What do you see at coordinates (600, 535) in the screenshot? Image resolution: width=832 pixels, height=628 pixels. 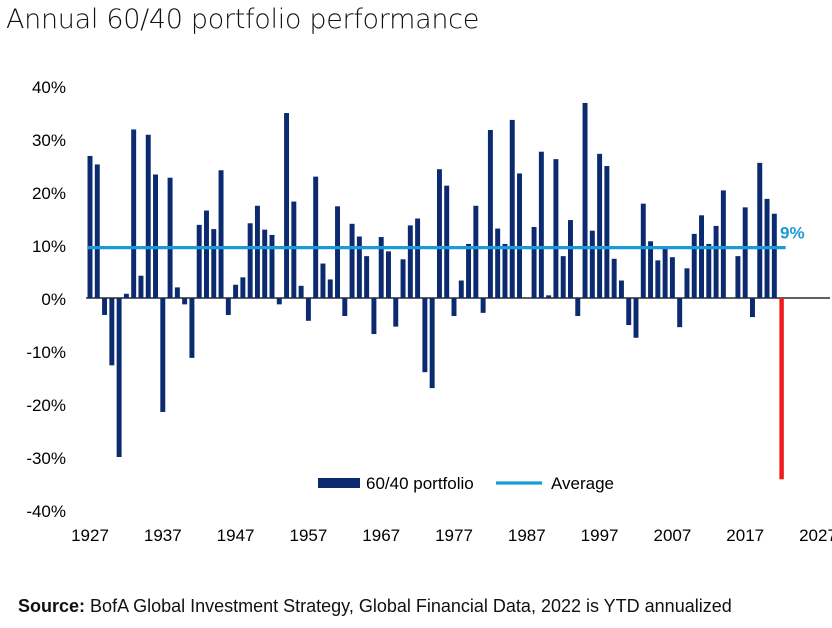 I see `x-tick-label: 1997` at bounding box center [600, 535].